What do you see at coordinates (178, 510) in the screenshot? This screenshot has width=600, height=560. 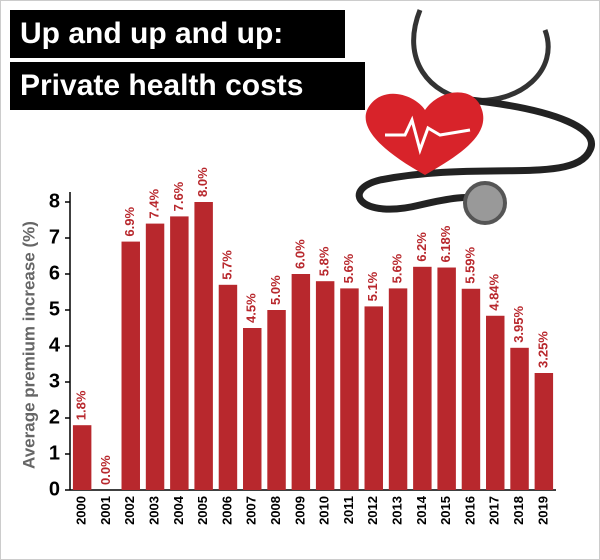 I see `x-tick-label: 2004` at bounding box center [178, 510].